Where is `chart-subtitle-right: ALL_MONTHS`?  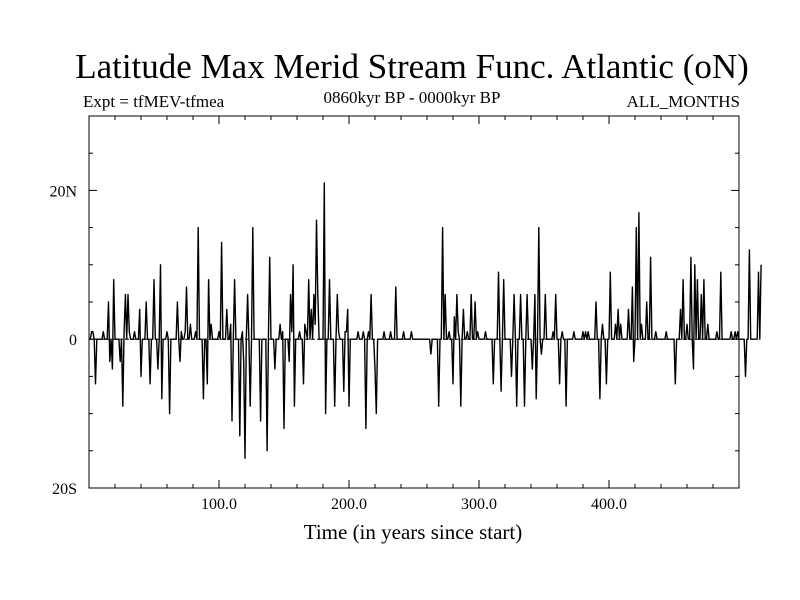 chart-subtitle-right: ALL_MONTHS is located at coordinates (683, 101).